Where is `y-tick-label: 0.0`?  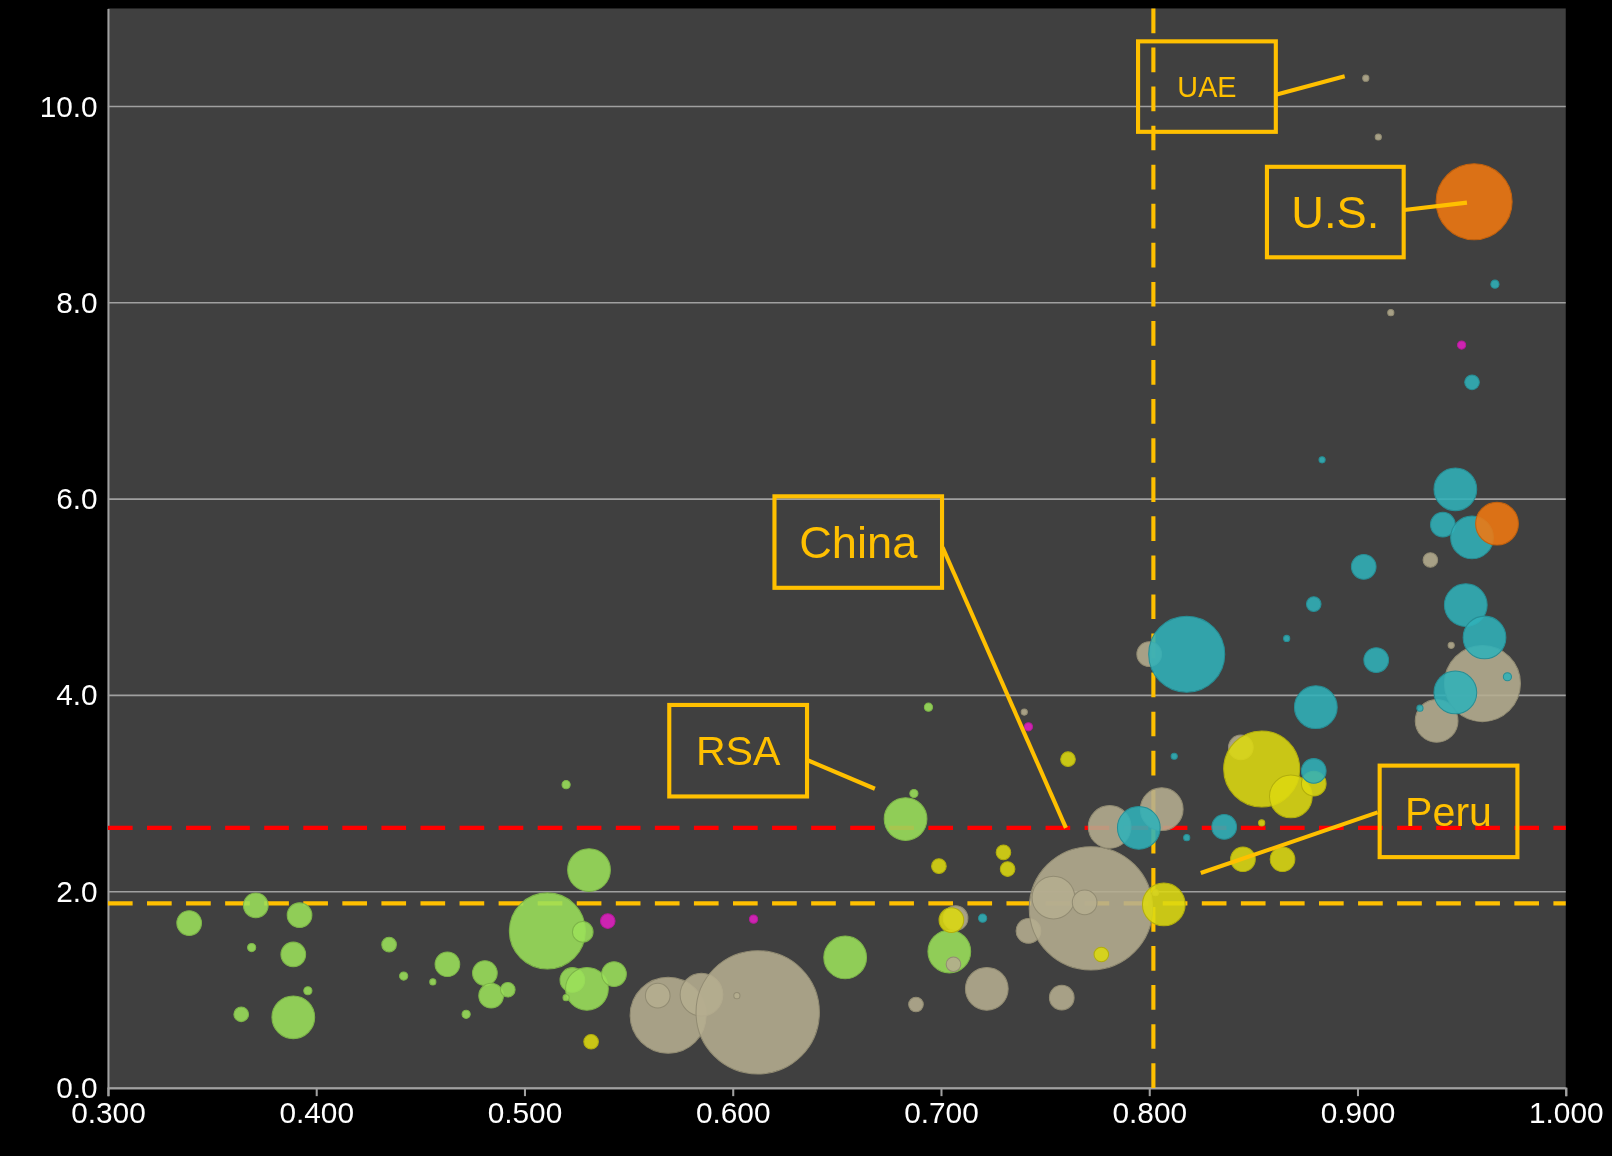 y-tick-label: 0.0 is located at coordinates (77, 1087).